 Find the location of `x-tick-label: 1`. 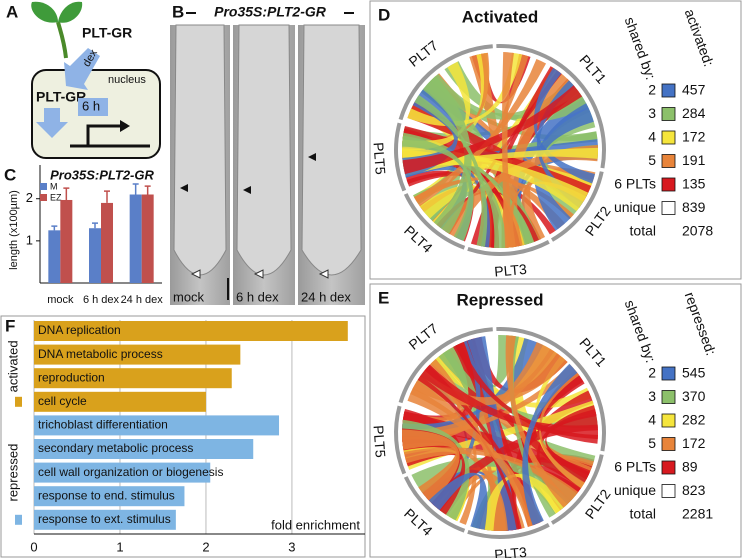

x-tick-label: 1 is located at coordinates (119, 546).